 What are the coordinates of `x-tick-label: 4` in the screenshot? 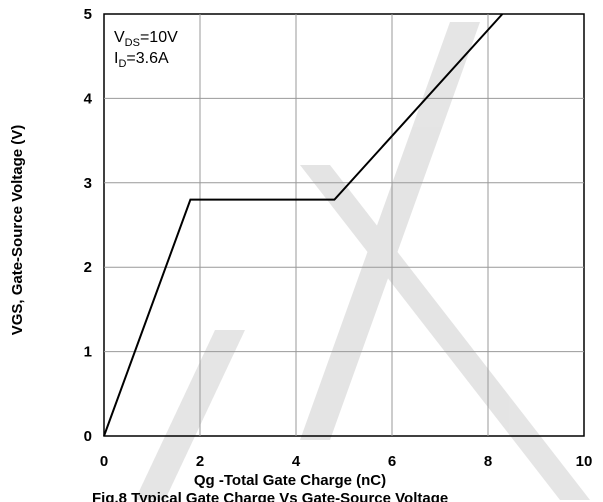 It's located at (296, 461).